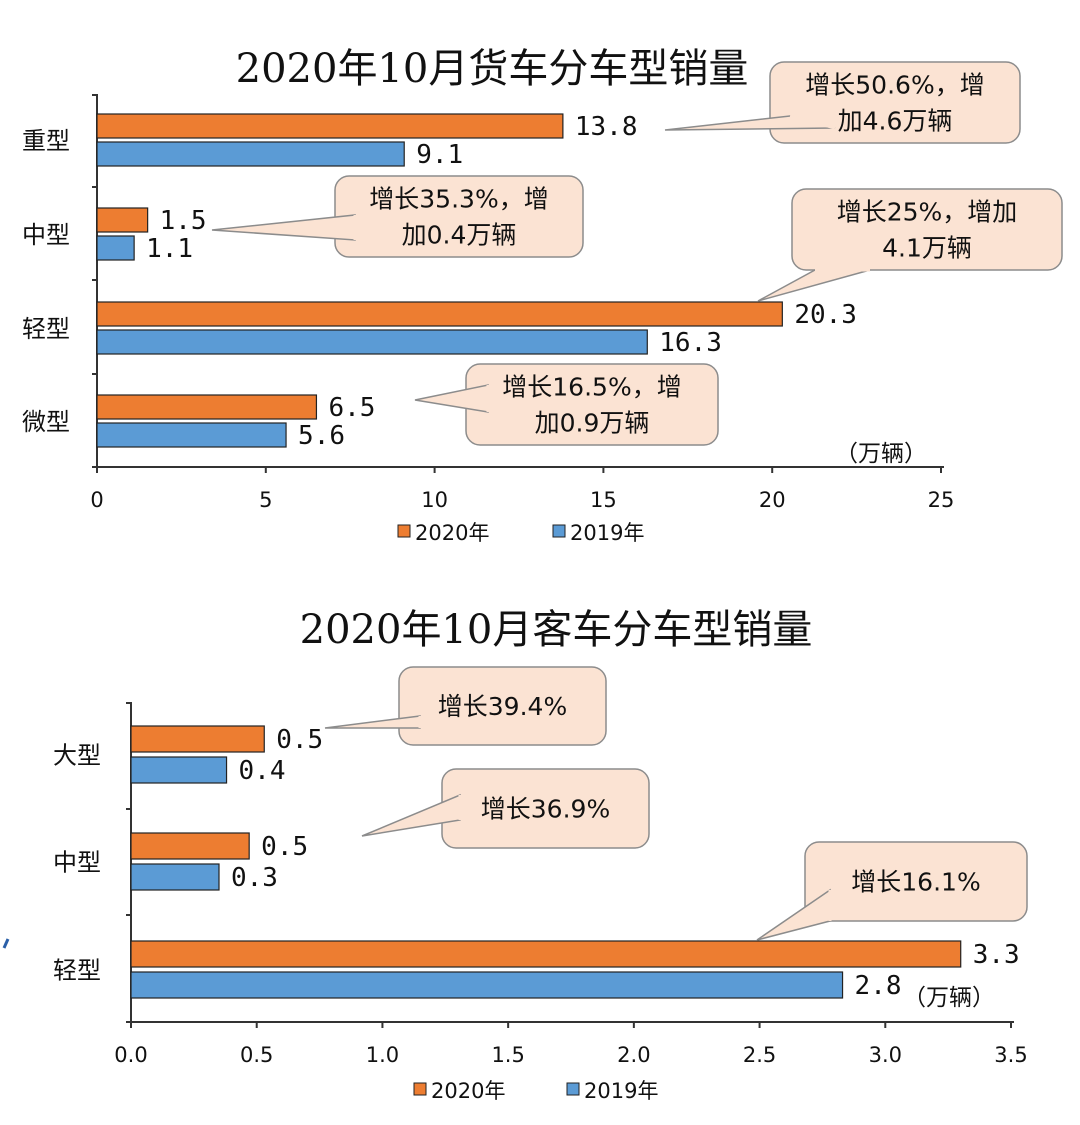 Image resolution: width=1080 pixels, height=1125 pixels. What do you see at coordinates (96, 500) in the screenshot?
I see `truck-x-tick-label: 0` at bounding box center [96, 500].